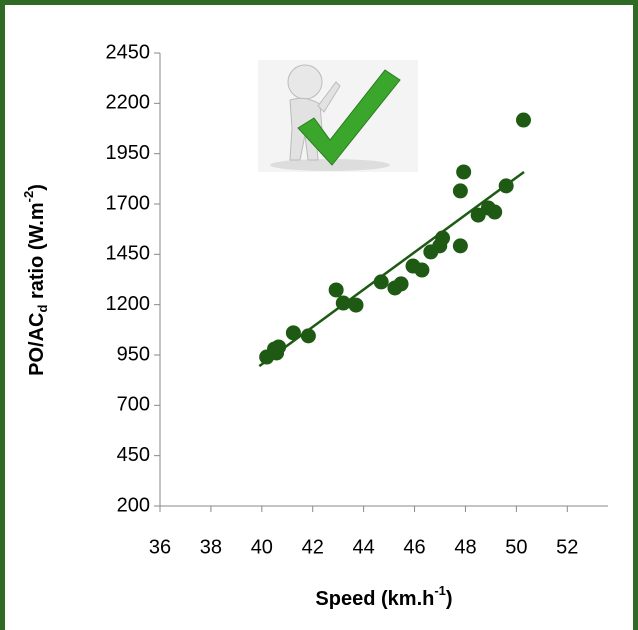 This screenshot has width=638, height=630. What do you see at coordinates (414, 547) in the screenshot?
I see `x-tick-label: 46` at bounding box center [414, 547].